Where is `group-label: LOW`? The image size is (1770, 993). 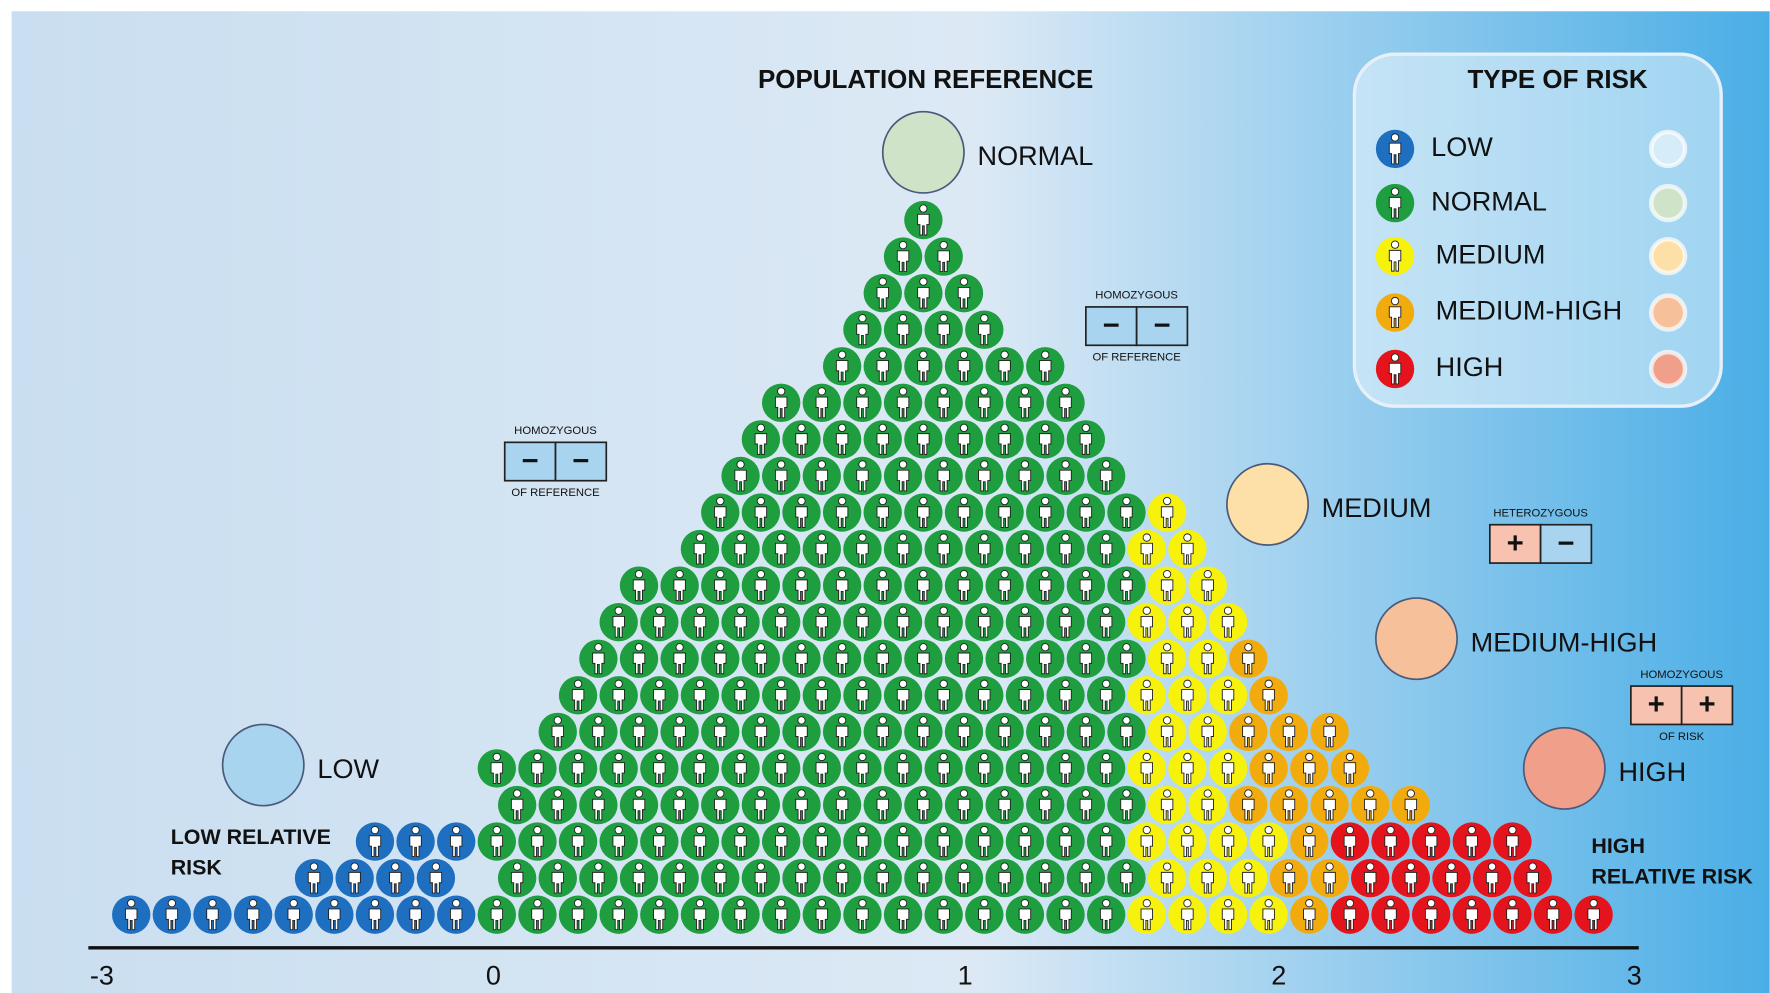 group-label: LOW is located at coordinates (348, 768).